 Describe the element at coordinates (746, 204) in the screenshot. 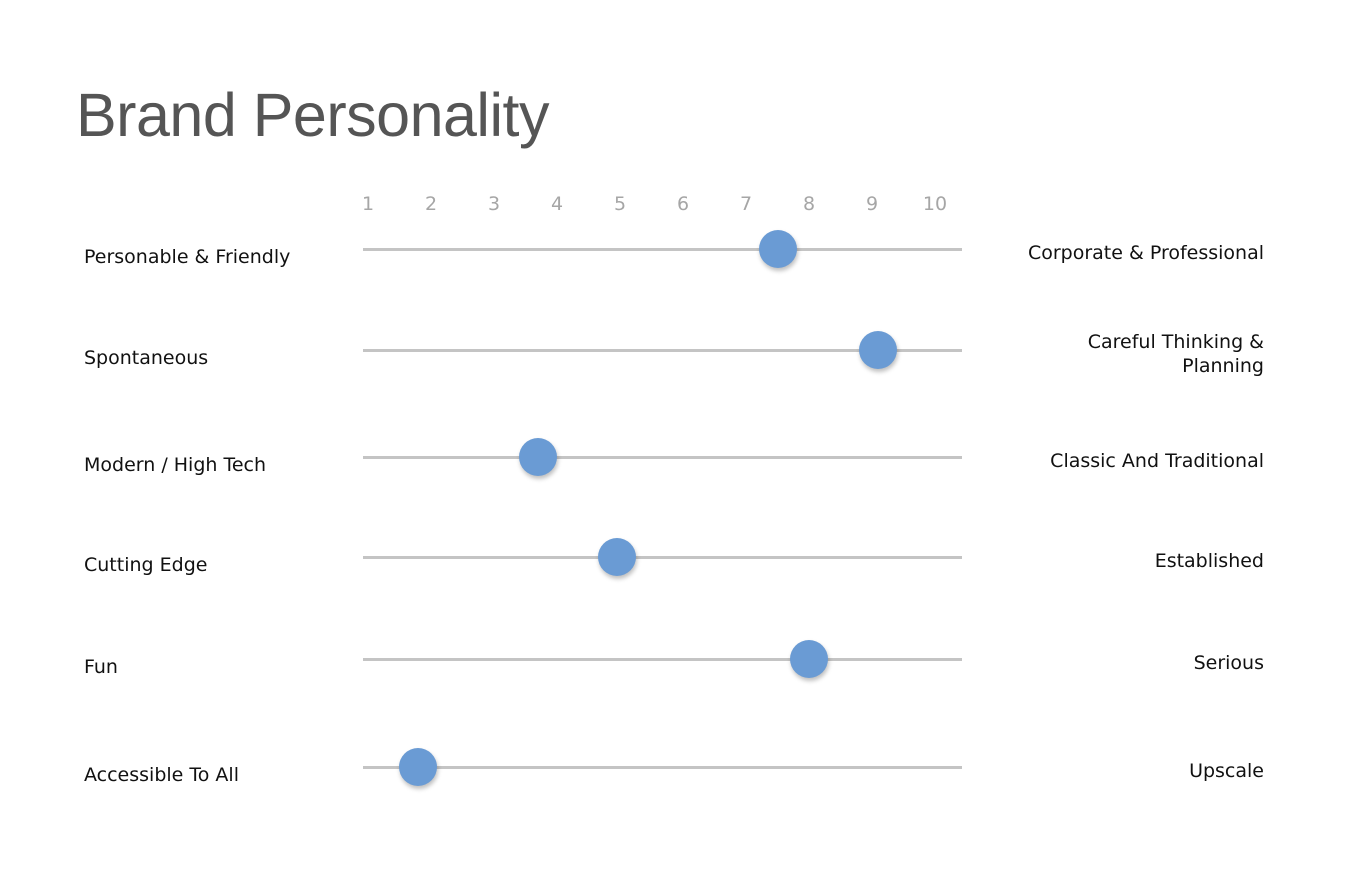

I see `tick-label-7: 7` at that location.